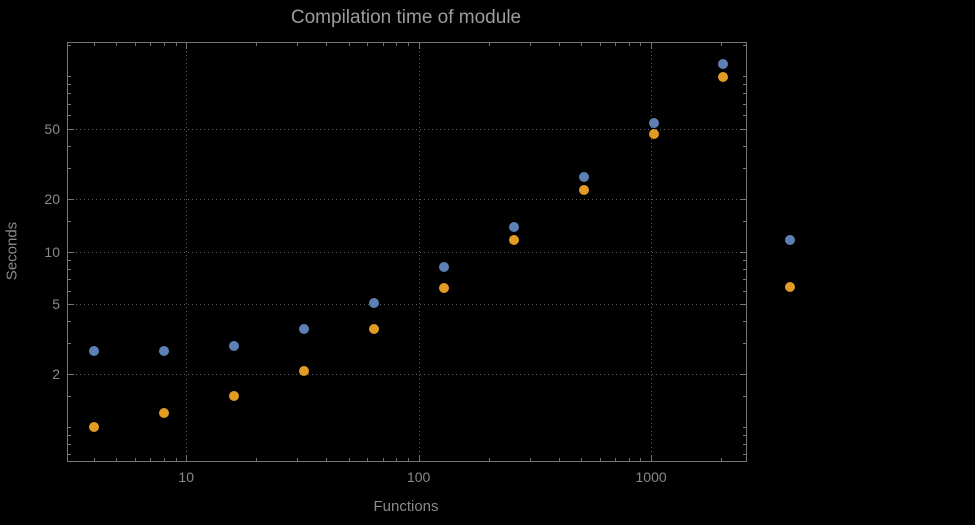 This screenshot has width=975, height=525. What do you see at coordinates (52, 251) in the screenshot?
I see `y-tick-label-10: 10` at bounding box center [52, 251].